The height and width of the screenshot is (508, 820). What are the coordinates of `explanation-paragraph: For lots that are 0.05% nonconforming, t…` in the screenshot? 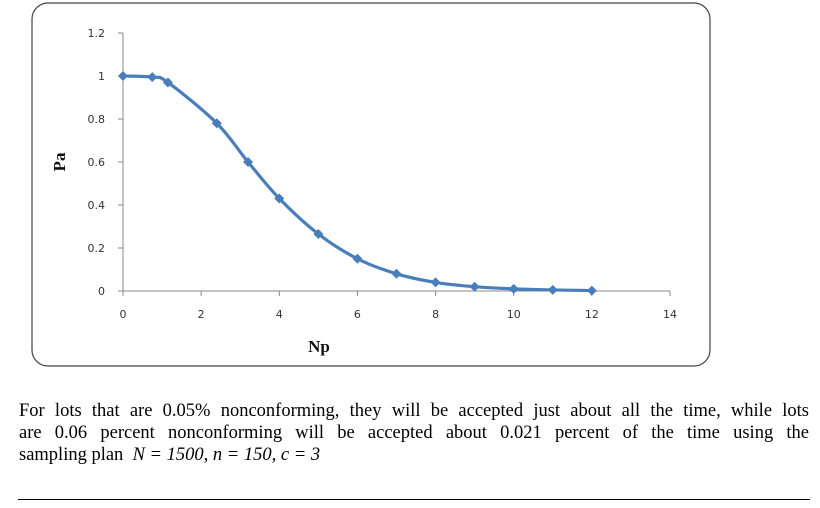 It's located at (414, 433).